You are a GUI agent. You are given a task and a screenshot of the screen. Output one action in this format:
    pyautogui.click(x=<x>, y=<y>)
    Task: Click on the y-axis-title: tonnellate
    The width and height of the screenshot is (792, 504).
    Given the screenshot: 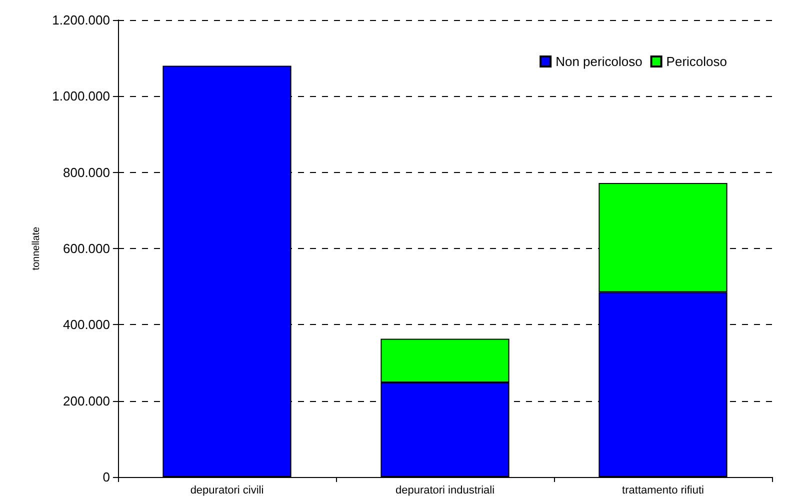 What is the action you would take?
    pyautogui.click(x=36, y=248)
    